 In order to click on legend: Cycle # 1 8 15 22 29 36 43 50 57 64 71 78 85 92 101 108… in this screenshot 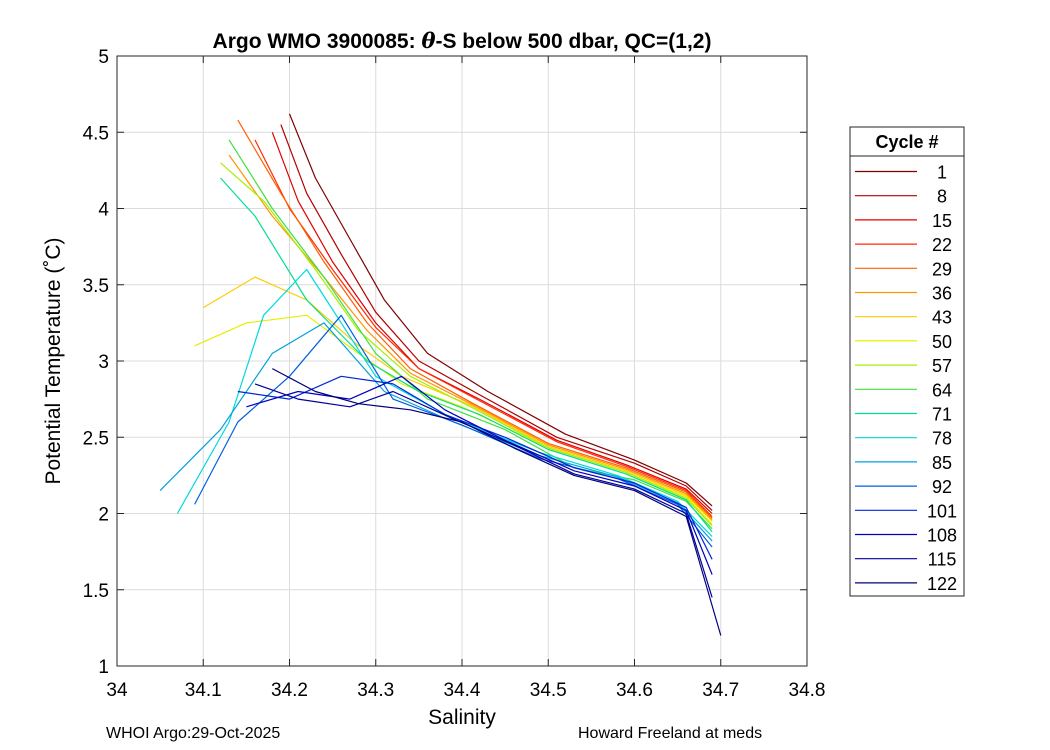, I will do `click(907, 361)`.